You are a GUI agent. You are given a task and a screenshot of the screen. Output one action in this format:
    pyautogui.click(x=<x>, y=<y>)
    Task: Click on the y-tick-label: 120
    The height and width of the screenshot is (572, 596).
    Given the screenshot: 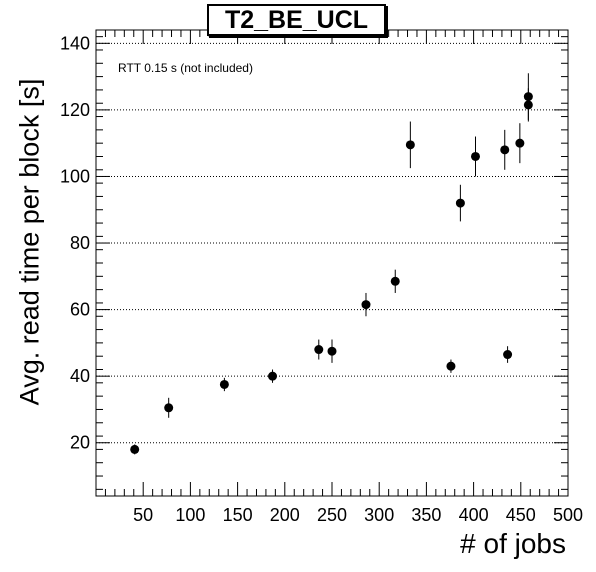 What is the action you would take?
    pyautogui.click(x=75, y=110)
    